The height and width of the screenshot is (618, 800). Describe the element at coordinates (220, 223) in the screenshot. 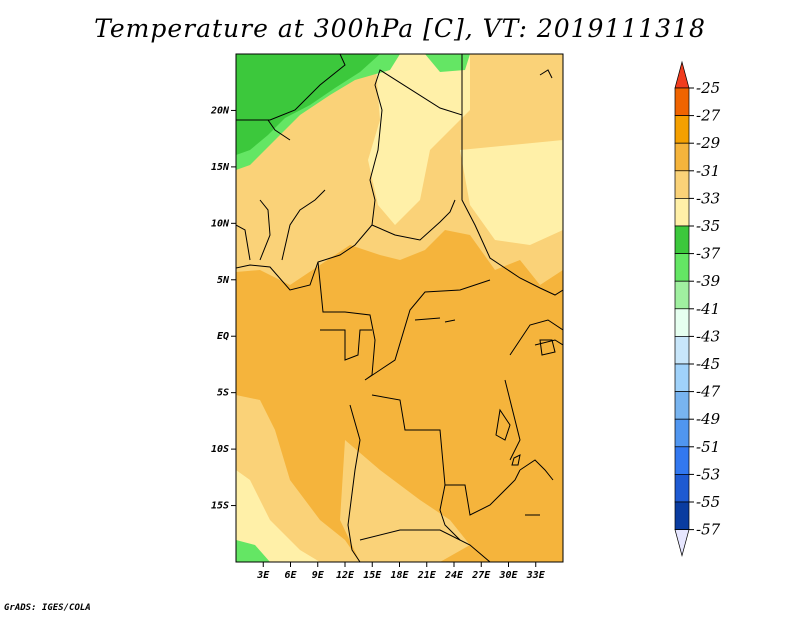

I see `lat-tick-label: 10N` at that location.